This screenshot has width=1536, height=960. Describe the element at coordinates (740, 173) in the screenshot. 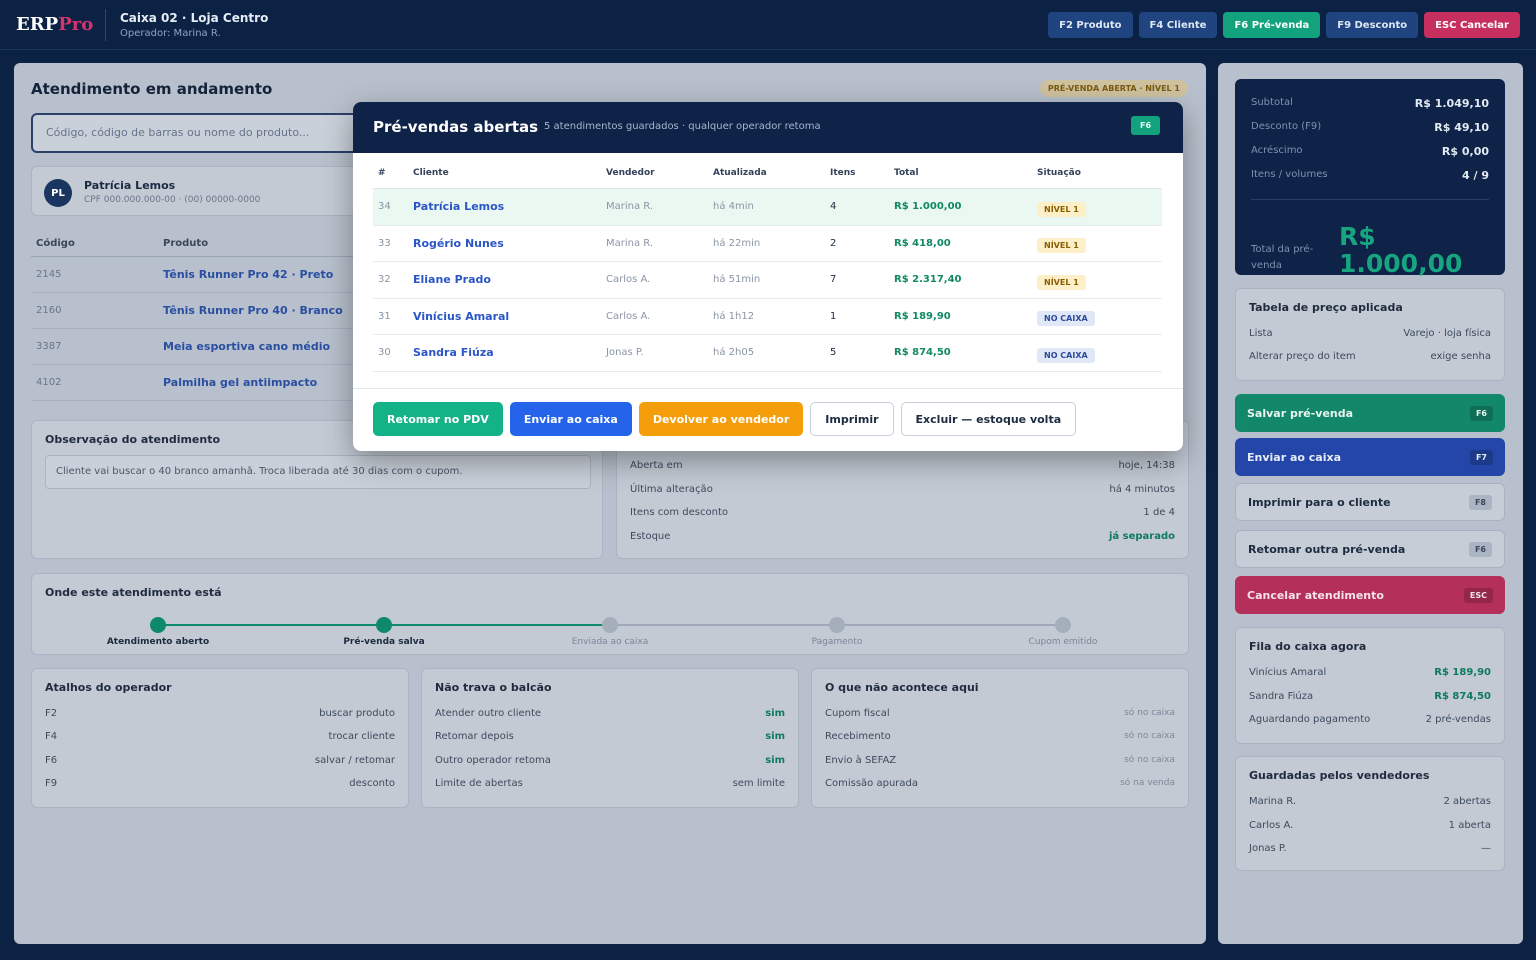

I see `column-header-updated: Atualizada` at that location.